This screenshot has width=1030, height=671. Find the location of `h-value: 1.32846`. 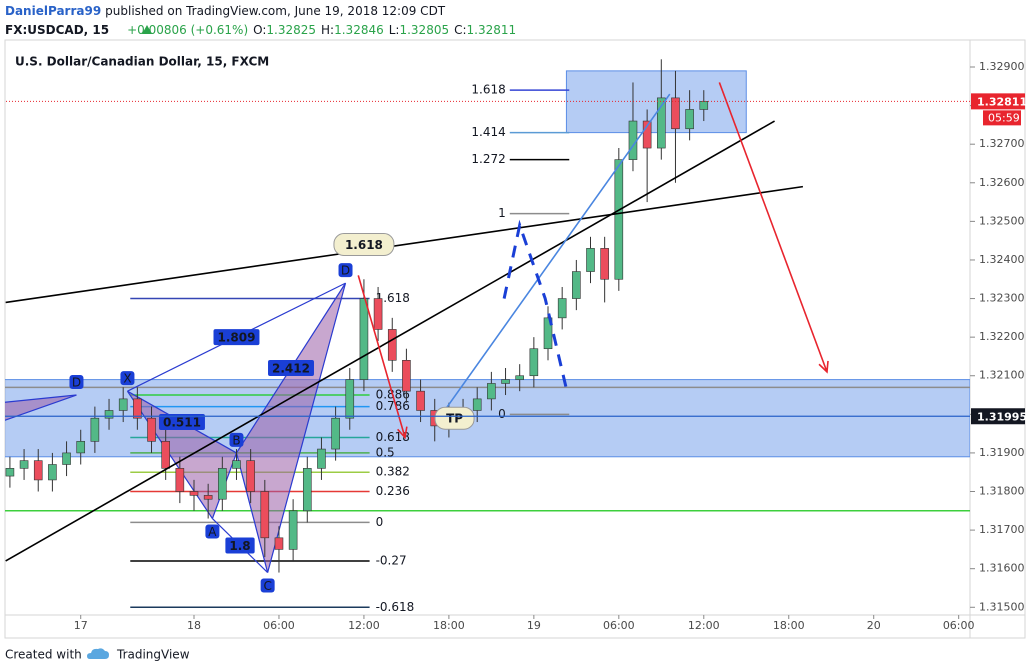

h-value: 1.32846 is located at coordinates (359, 30).